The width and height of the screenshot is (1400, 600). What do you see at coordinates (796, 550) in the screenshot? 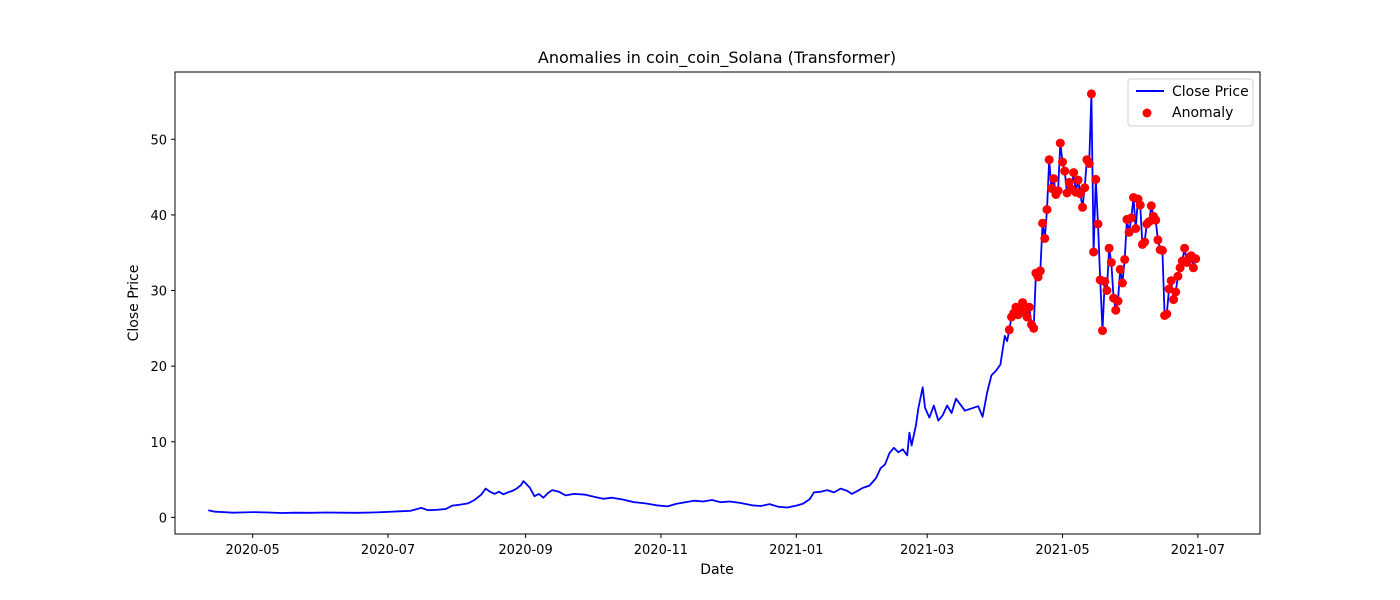
I see `x-tick-label: 2021-01` at bounding box center [796, 550].